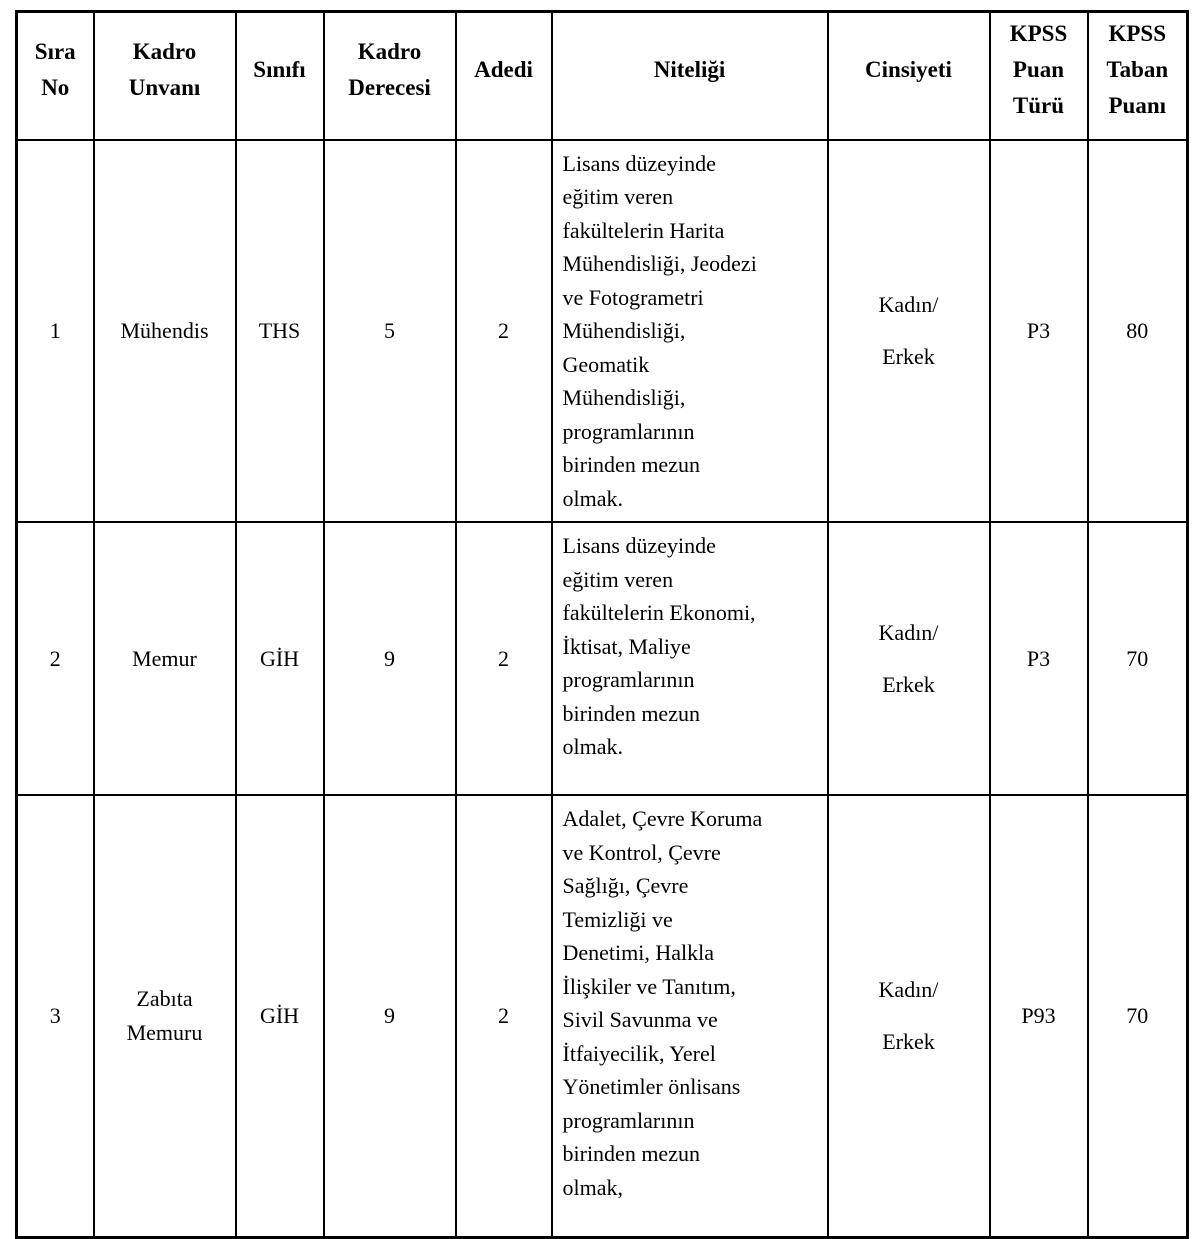  Describe the element at coordinates (55, 75) in the screenshot. I see `header-sira-no: Sıra No` at that location.